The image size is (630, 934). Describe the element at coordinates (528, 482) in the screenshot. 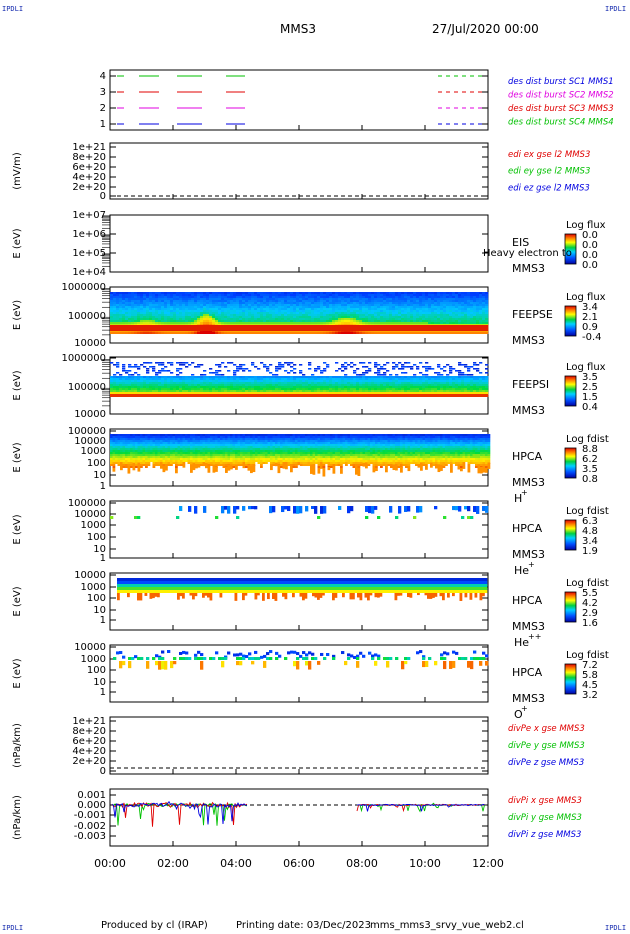

I see `hpca-h-panel-mission-label: MMS3` at that location.